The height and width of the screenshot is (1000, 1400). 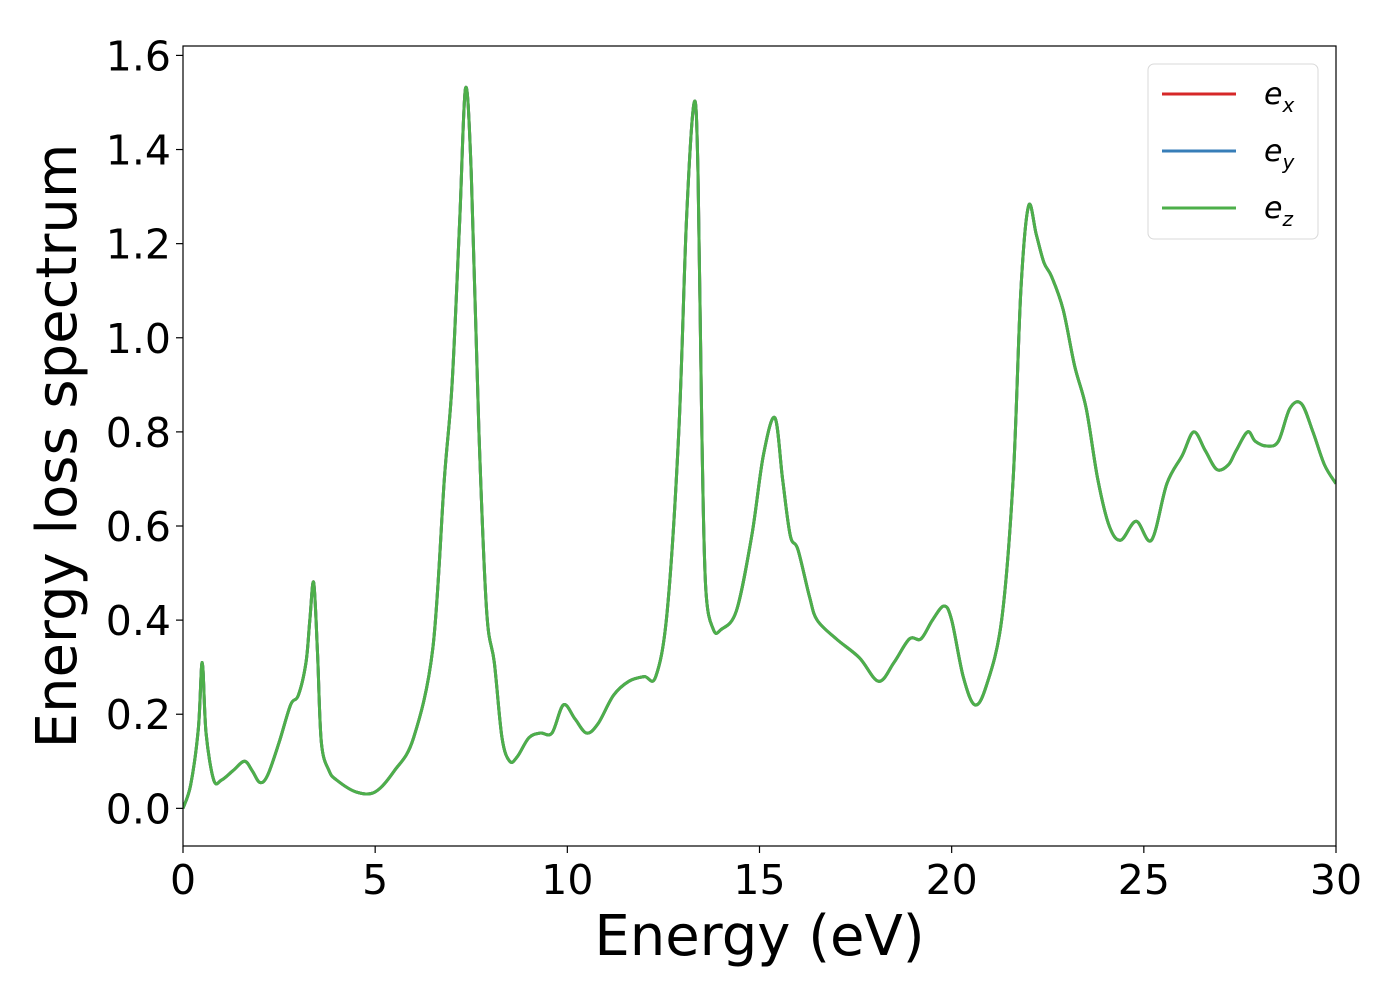 What do you see at coordinates (1144, 880) in the screenshot?
I see `x-tick-label: 25` at bounding box center [1144, 880].